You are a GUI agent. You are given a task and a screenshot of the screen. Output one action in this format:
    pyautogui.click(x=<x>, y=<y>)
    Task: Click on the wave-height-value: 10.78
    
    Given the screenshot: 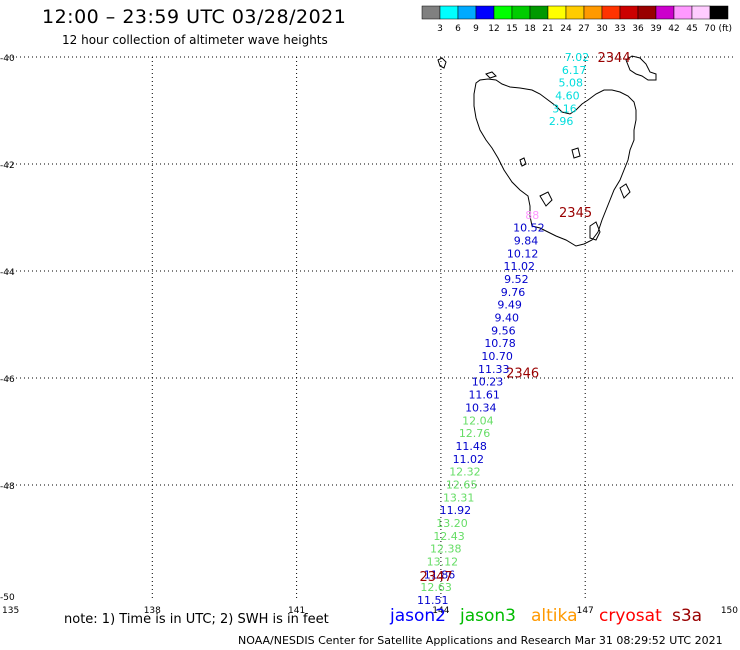 What is the action you would take?
    pyautogui.click(x=500, y=343)
    